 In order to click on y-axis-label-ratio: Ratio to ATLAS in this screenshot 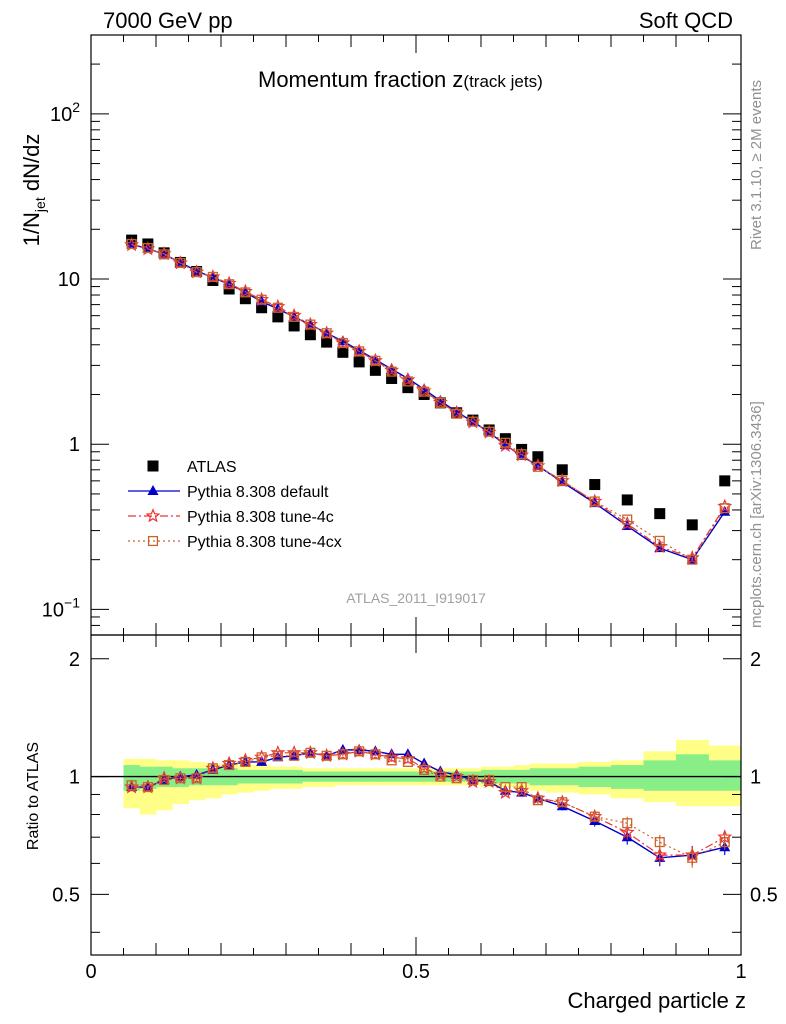, I will do `click(33, 796)`.